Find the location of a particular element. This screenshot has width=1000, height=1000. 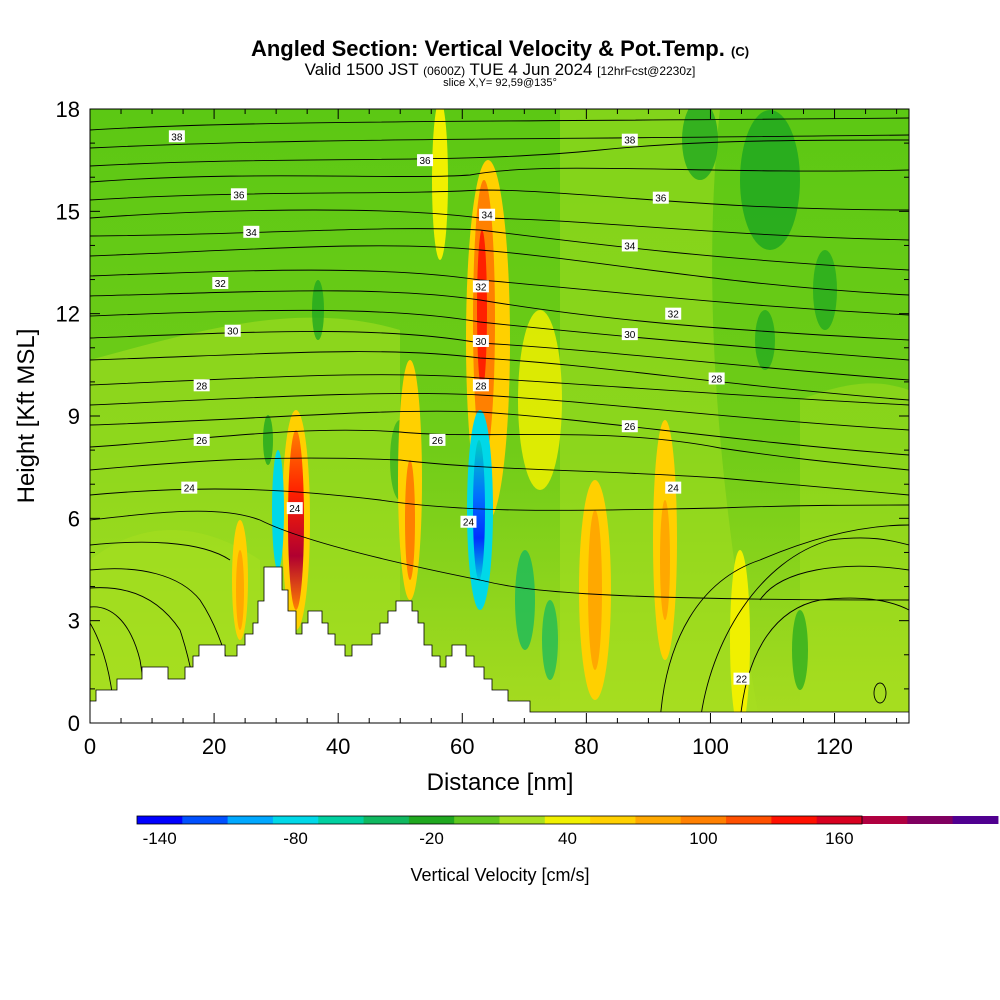

colorbar-tick-label: 40 is located at coordinates (567, 838).